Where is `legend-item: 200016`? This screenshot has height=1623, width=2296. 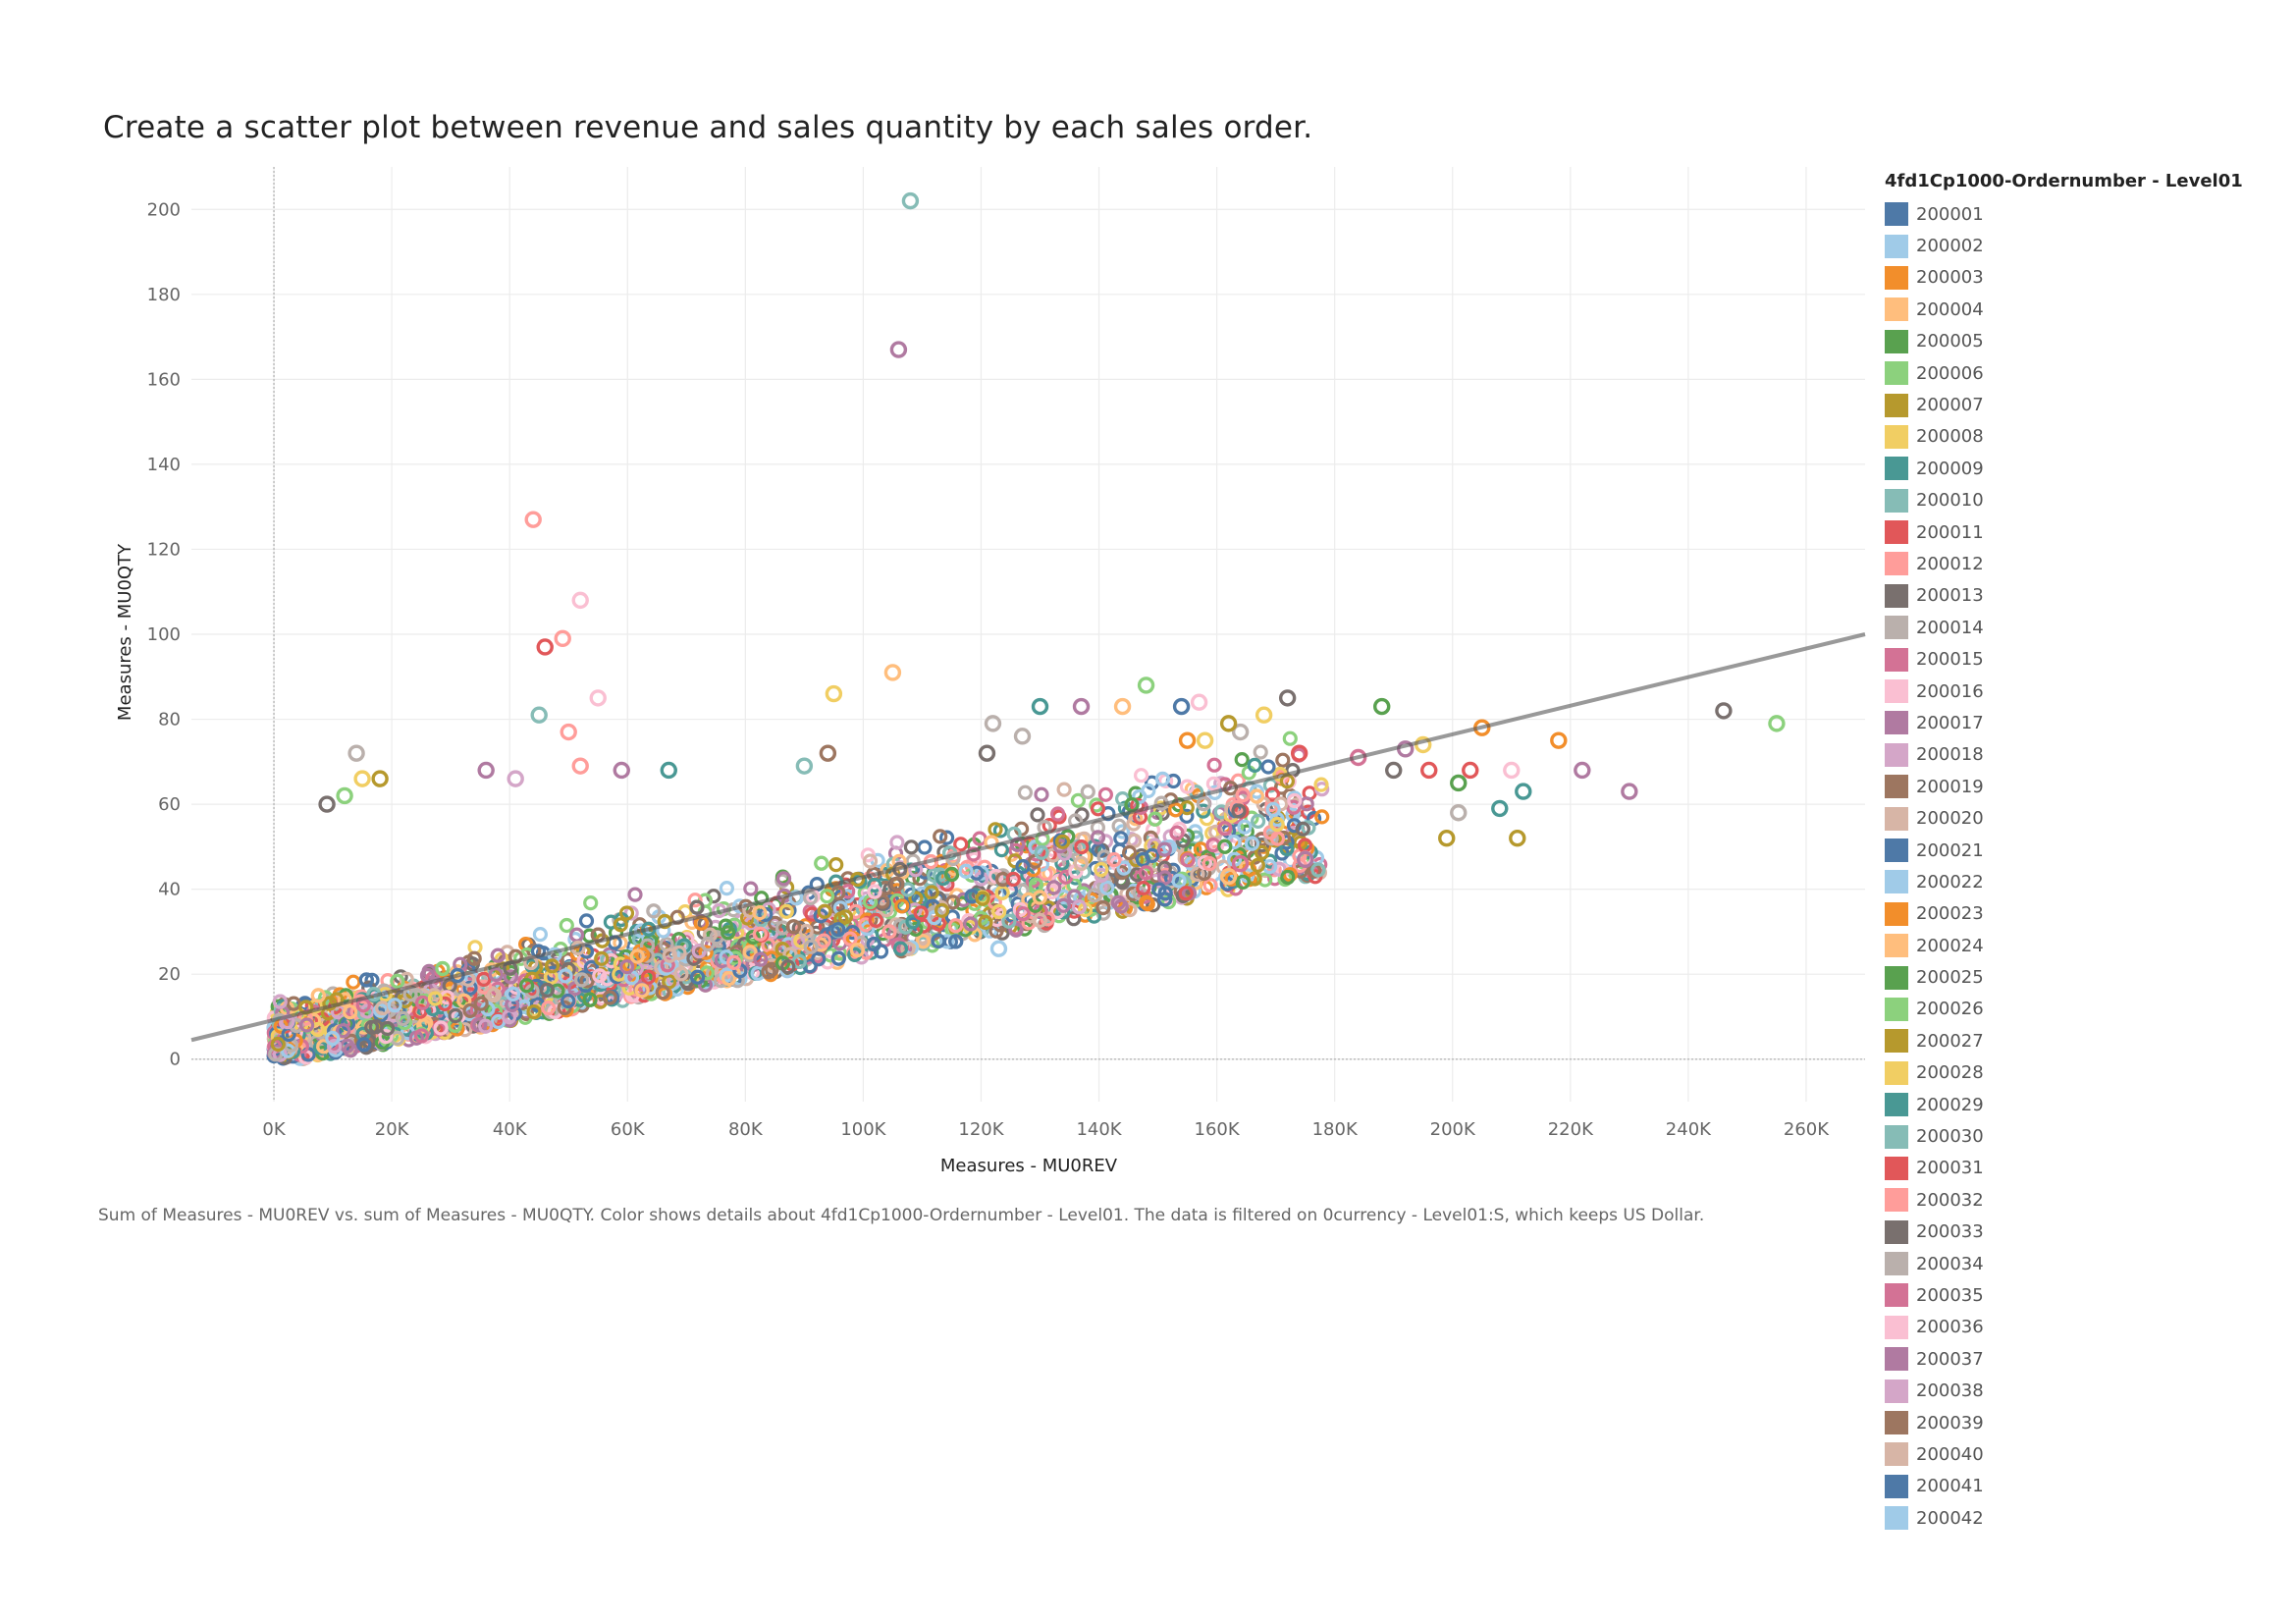 legend-item: 200016 is located at coordinates (2081, 691).